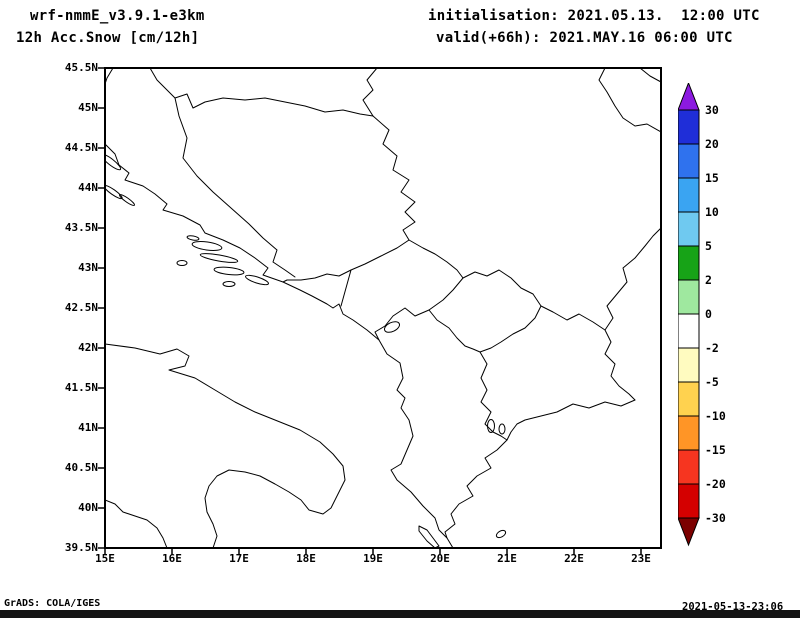 The image size is (800, 618). I want to click on x-tick-label: 18E, so click(306, 558).